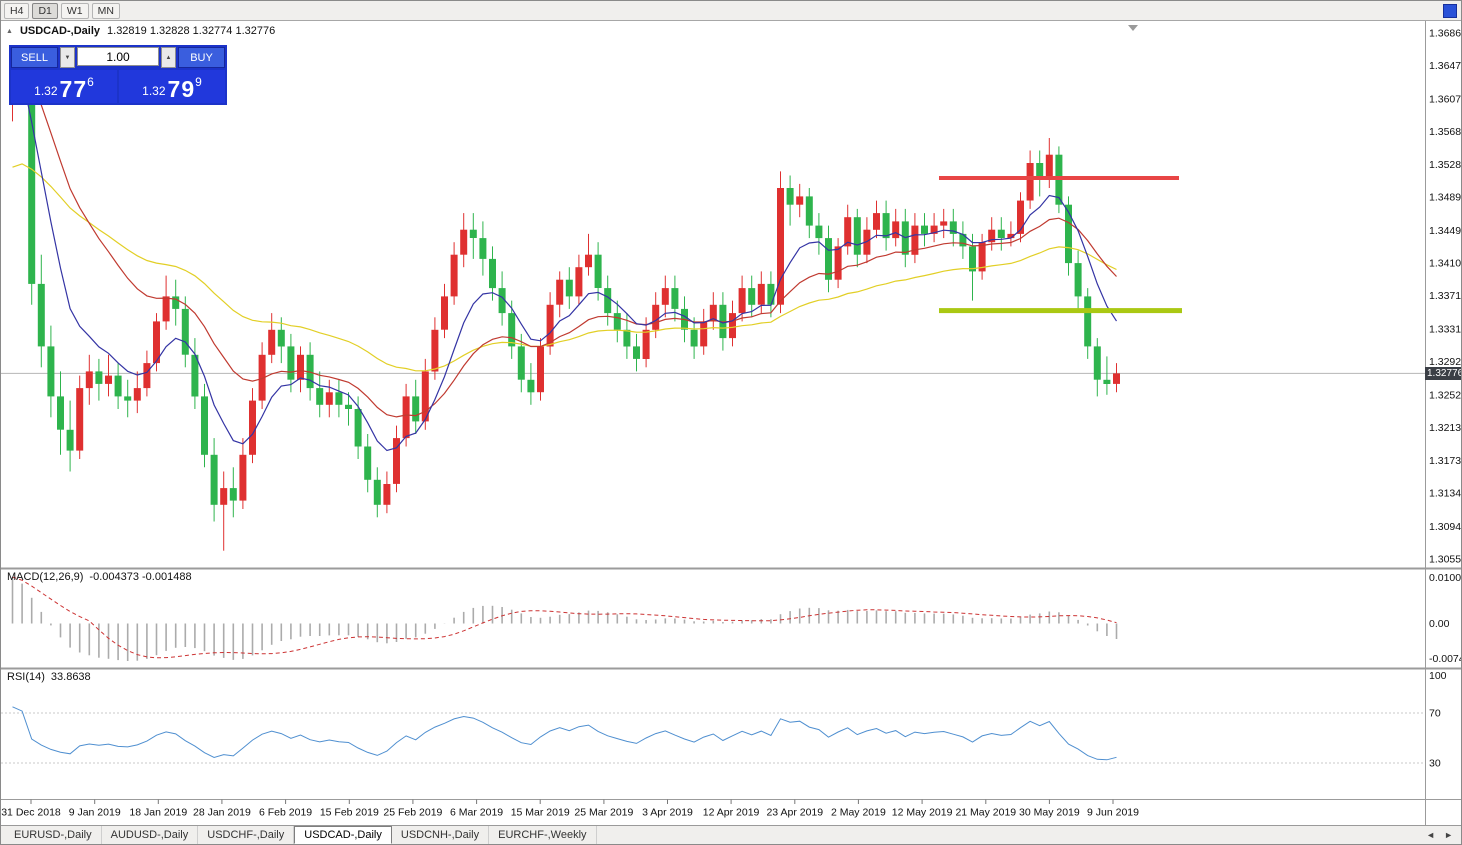 The width and height of the screenshot is (1462, 845). I want to click on date-label: 6 Mar 2019, so click(476, 813).